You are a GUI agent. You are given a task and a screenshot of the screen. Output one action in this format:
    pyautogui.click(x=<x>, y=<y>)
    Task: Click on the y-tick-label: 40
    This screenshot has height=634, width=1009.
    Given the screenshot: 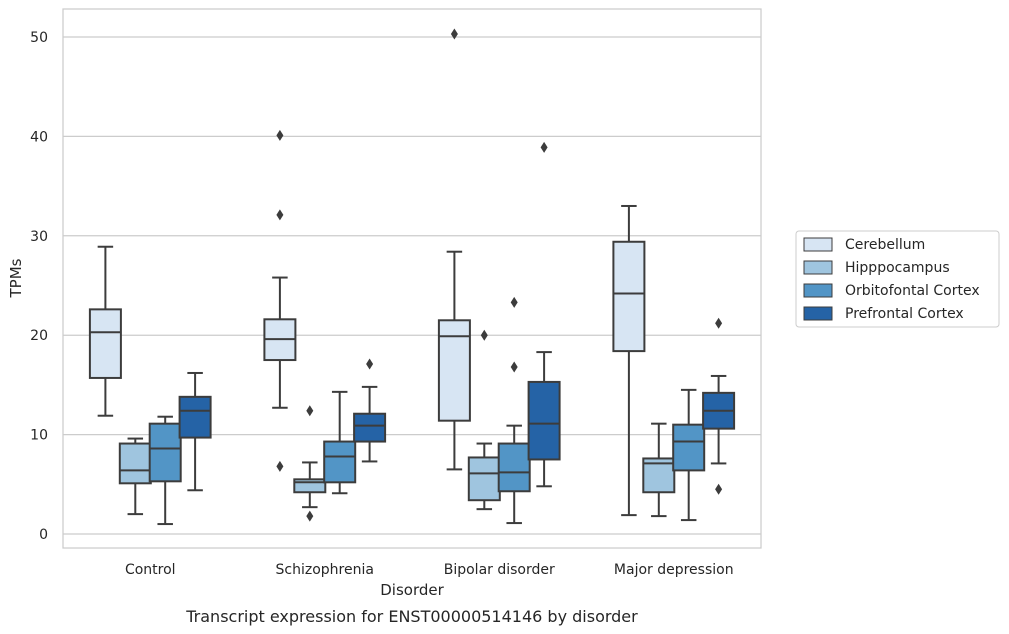 What is the action you would take?
    pyautogui.click(x=39, y=137)
    